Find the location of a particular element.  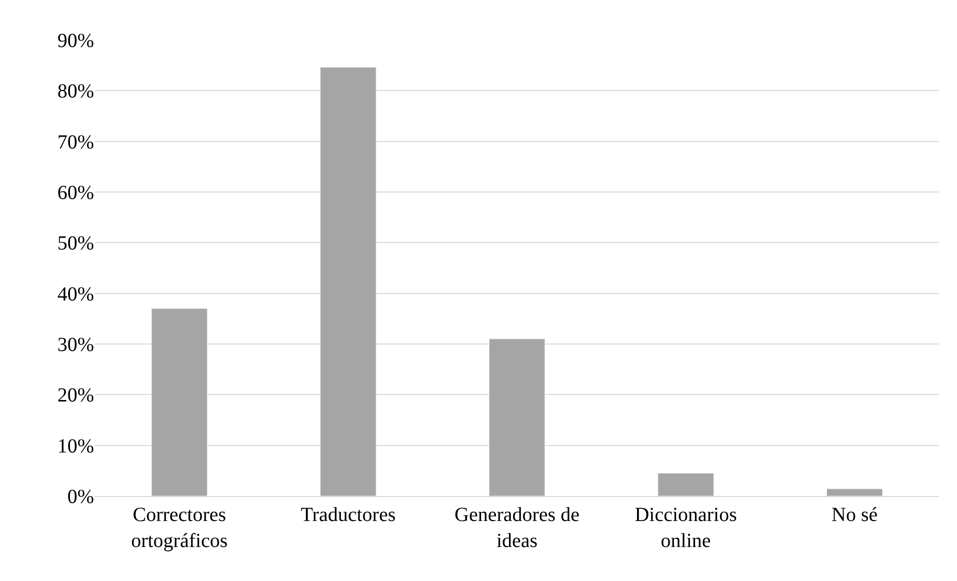

y-tick-label: 60% is located at coordinates (75, 193).